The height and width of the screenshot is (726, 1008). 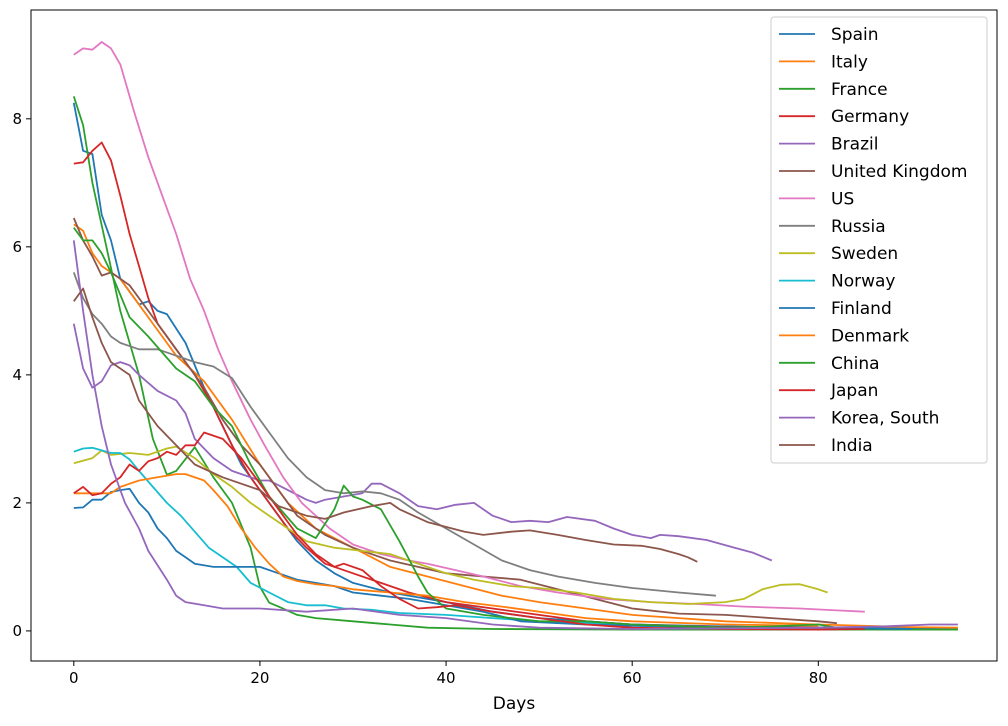 I want to click on legend-item: US, so click(x=816, y=199).